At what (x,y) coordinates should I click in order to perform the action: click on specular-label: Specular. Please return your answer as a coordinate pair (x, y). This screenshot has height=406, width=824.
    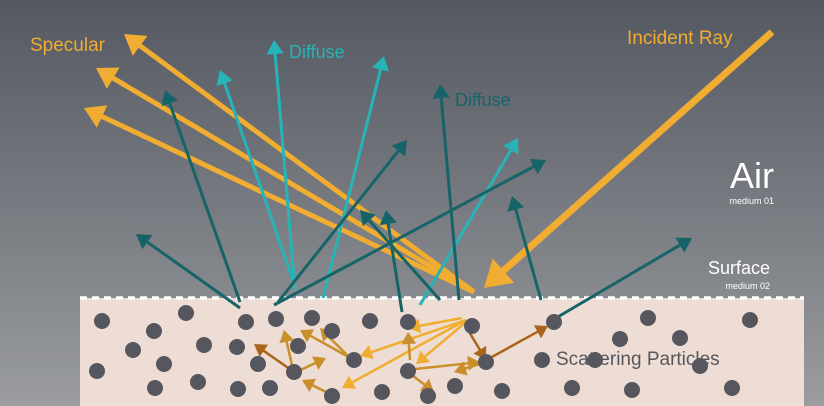
    Looking at the image, I should click on (68, 45).